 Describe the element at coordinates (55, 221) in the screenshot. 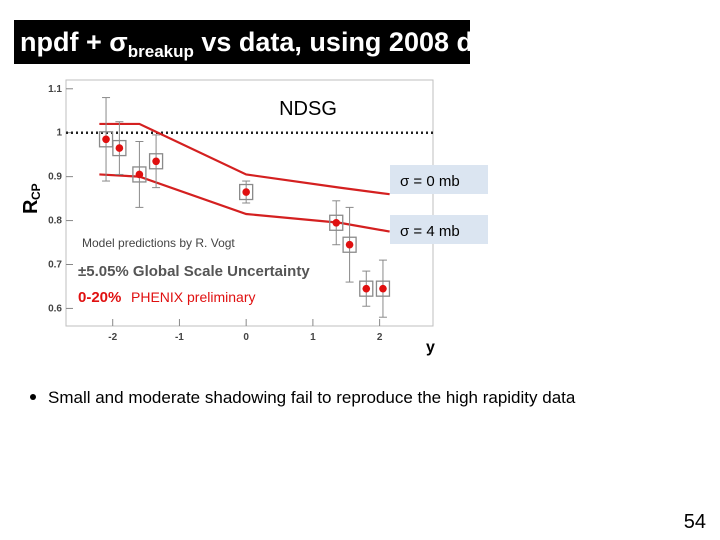

I see `y-tick-label: 0.8` at that location.